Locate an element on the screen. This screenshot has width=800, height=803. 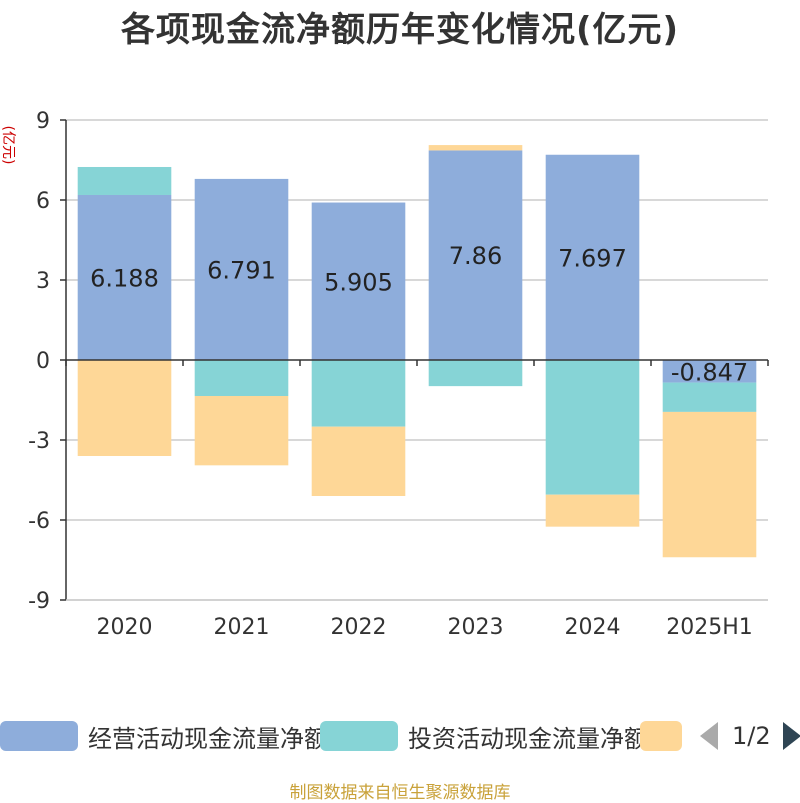
data-label: 6.188 is located at coordinates (124, 278).